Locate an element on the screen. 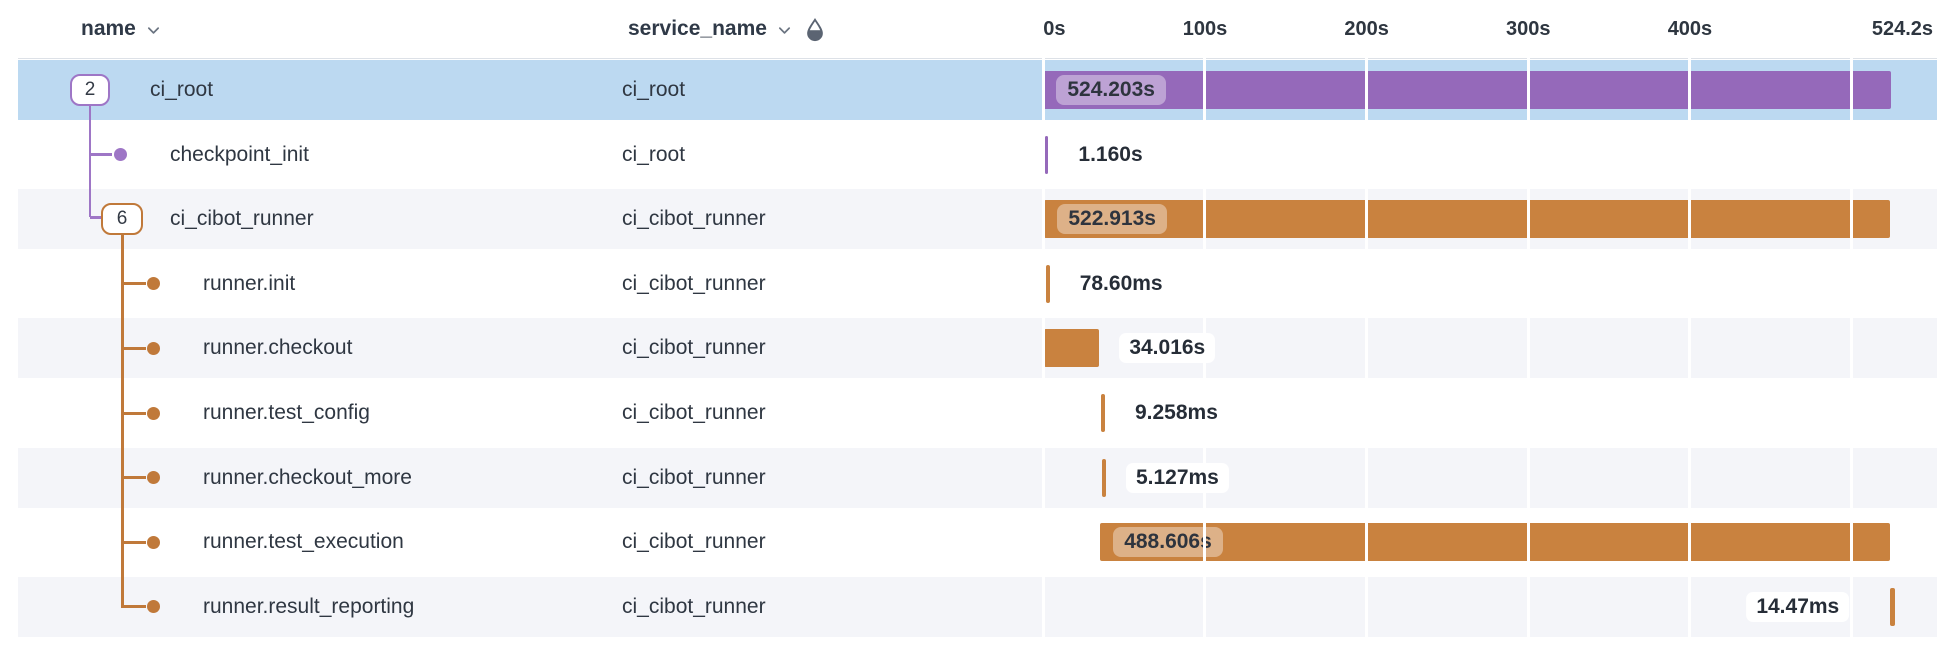 This screenshot has height=658, width=1952. span-duration-label: 1.160s is located at coordinates (1110, 154).